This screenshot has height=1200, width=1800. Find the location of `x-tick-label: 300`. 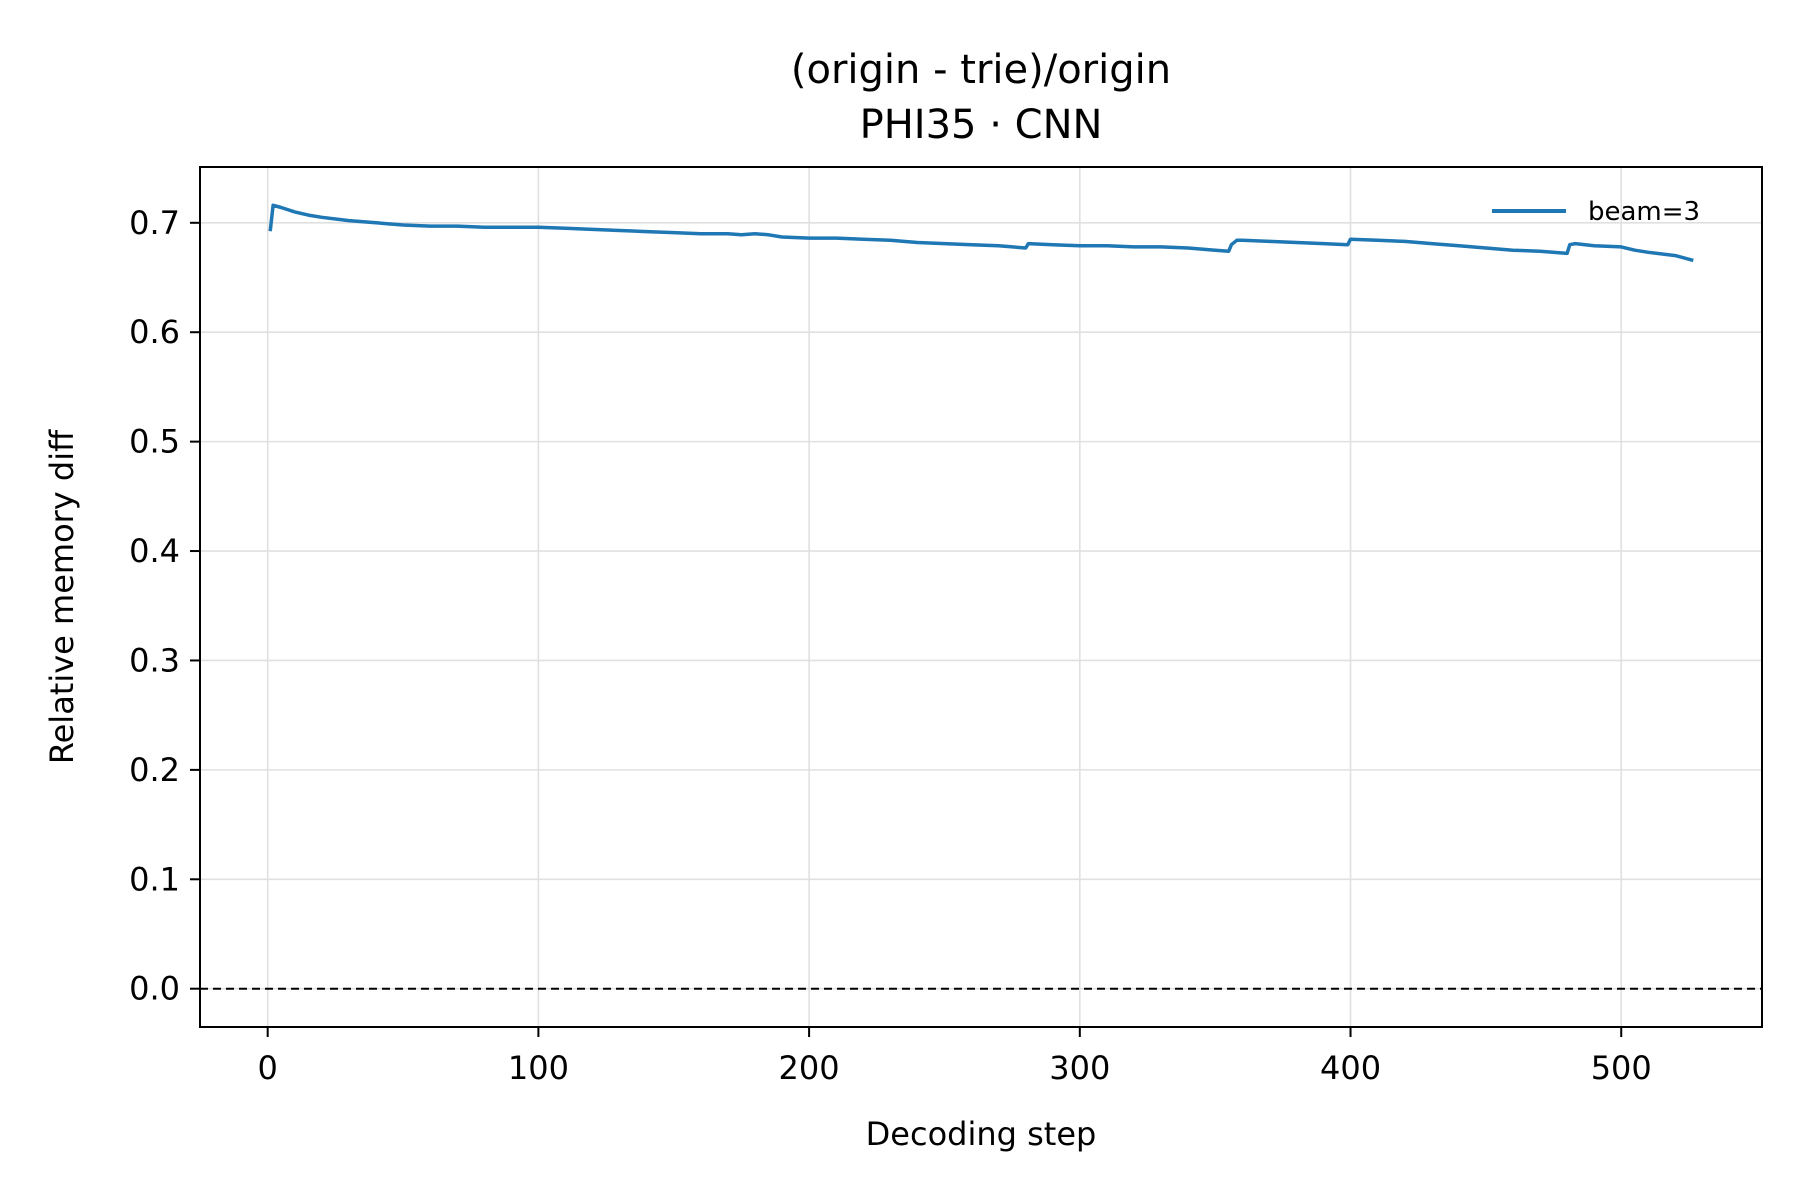

x-tick-label: 300 is located at coordinates (1079, 1068).